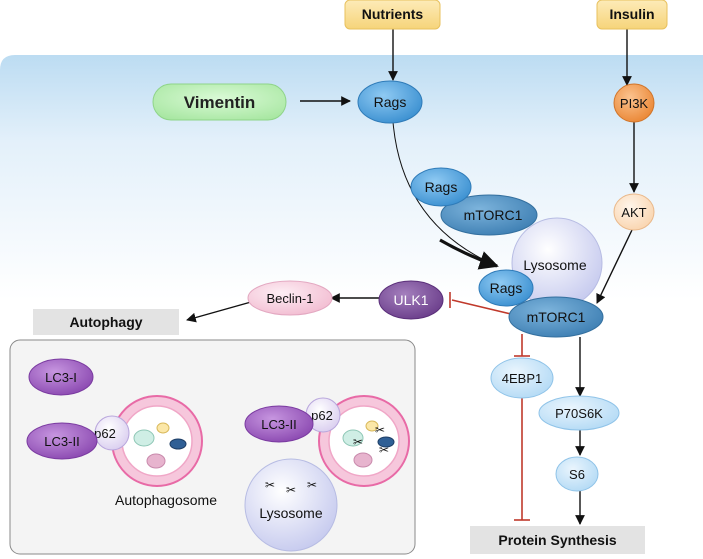  I want to click on mtorc1-main-label: mTORC1, so click(556, 317).